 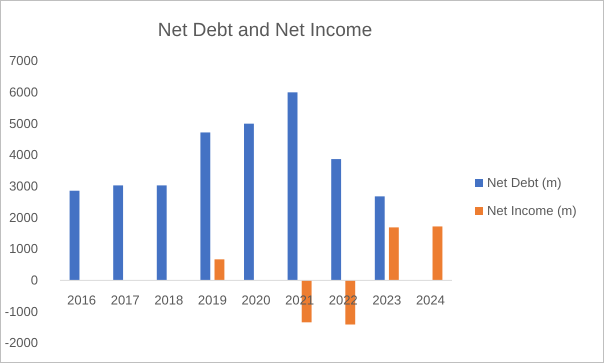 I want to click on legend-label: Net Income (m), so click(x=532, y=210).